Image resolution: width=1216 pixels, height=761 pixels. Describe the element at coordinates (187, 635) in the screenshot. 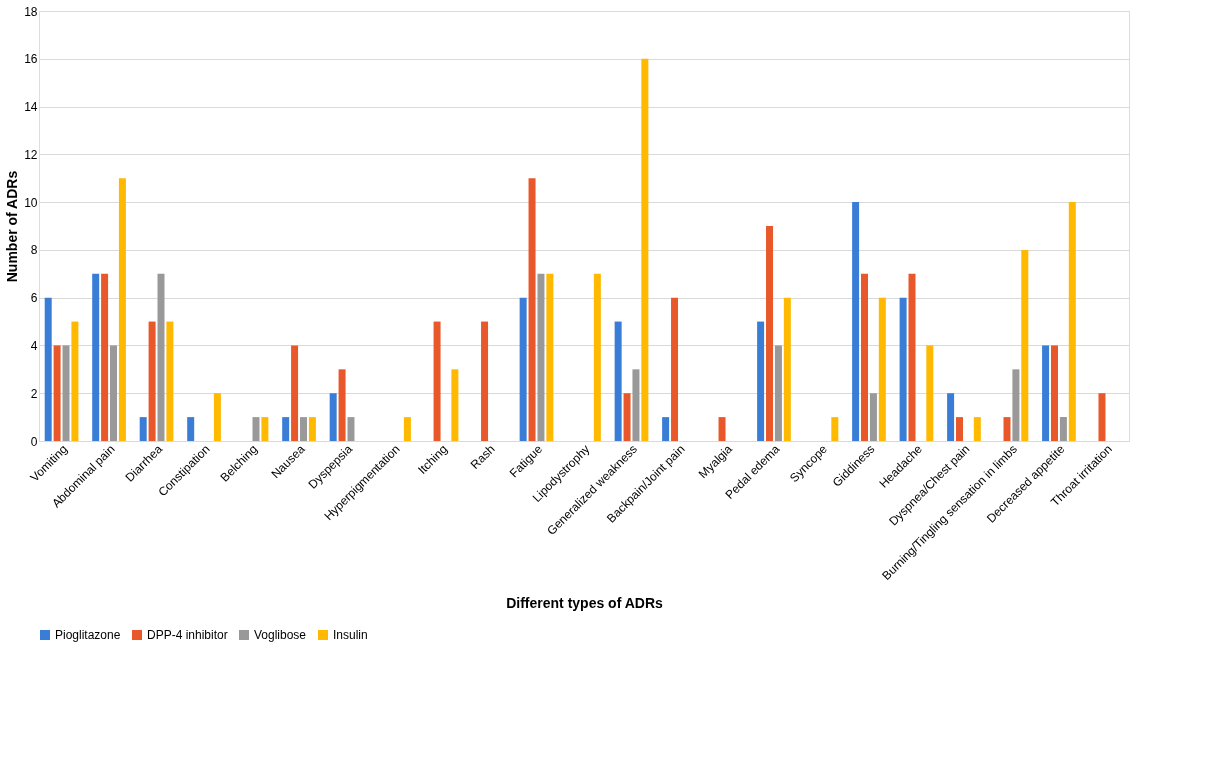

I see `legend-label: DPP-4 inhibitor` at that location.